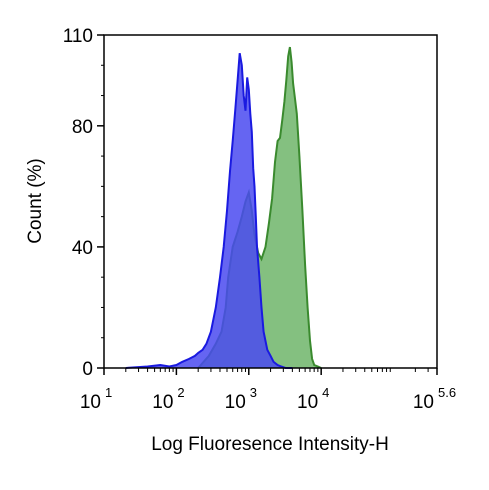 Image resolution: width=489 pixels, height=490 pixels. Describe the element at coordinates (253, 392) in the screenshot. I see `x-tick-label-exponent: 3` at that location.